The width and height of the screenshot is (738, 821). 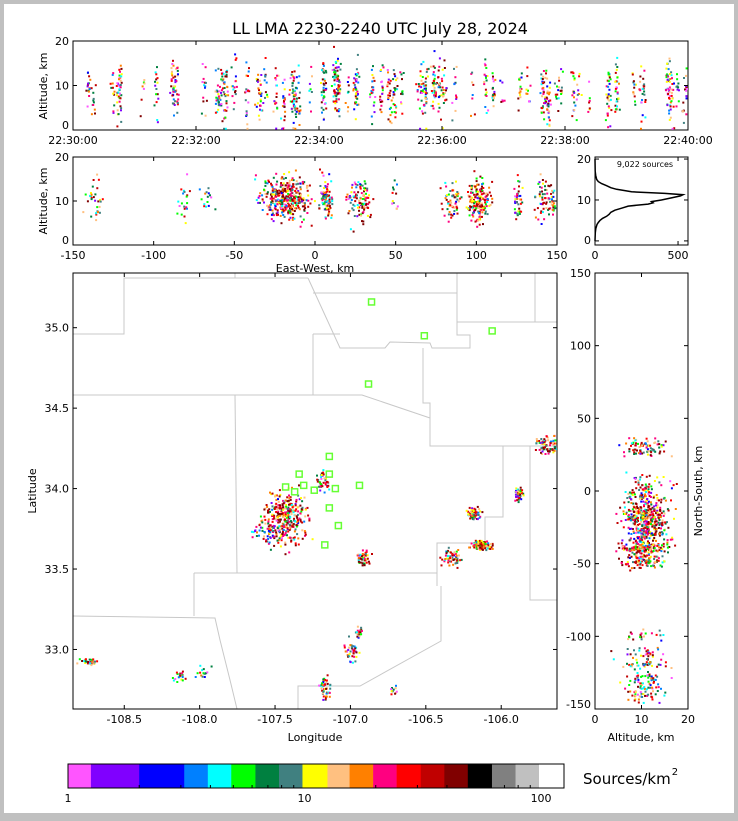 What do you see at coordinates (578, 636) in the screenshot?
I see `y-tick-label: -100` at bounding box center [578, 636].